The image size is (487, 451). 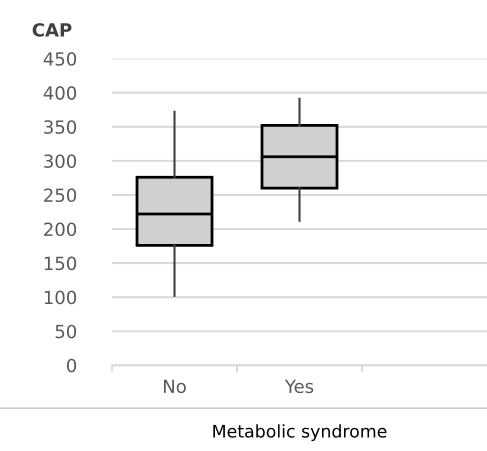 What do you see at coordinates (52, 30) in the screenshot?
I see `y-axis-title: CAP` at bounding box center [52, 30].